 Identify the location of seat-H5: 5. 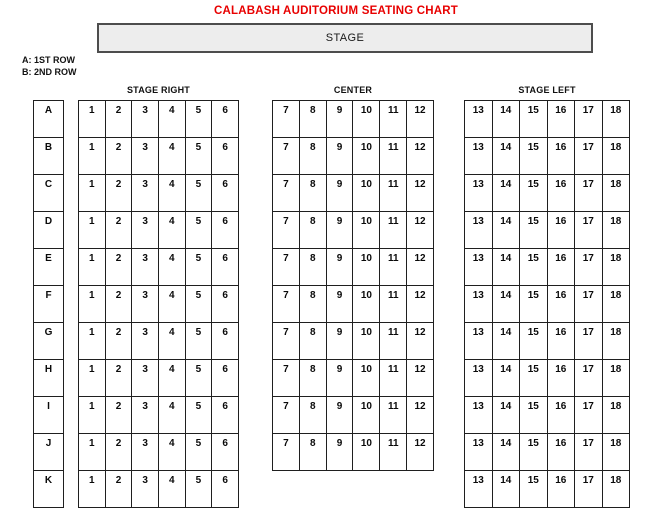
(198, 378).